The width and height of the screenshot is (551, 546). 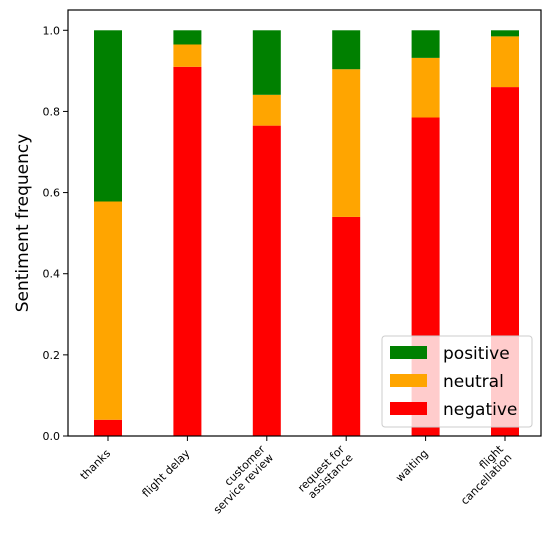 I want to click on y-tick-label-4: 0.8, so click(x=52, y=111).